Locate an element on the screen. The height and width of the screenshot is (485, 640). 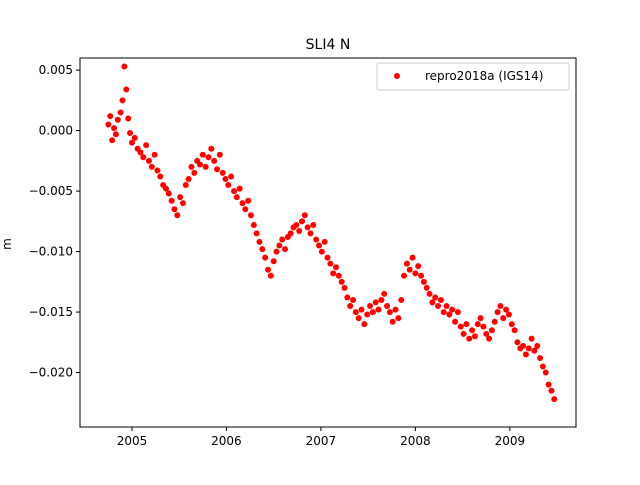
y-tick-label: 0.000 is located at coordinates (56, 131).